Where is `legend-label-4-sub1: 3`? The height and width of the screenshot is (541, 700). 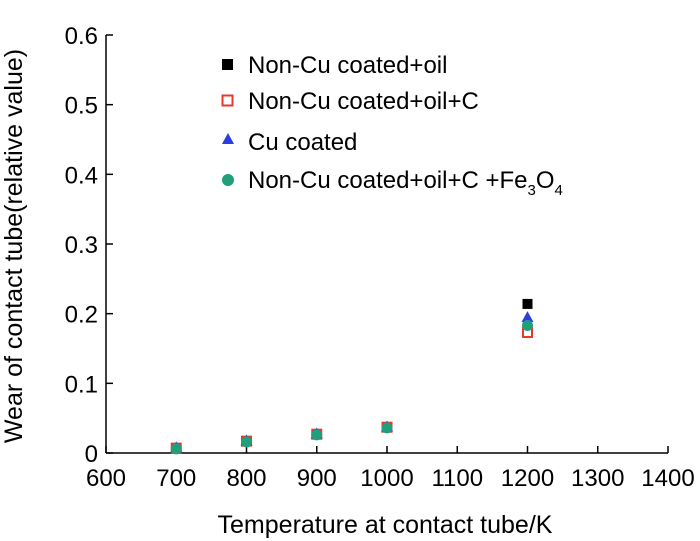
legend-label-4-sub1: 3 is located at coordinates (532, 190).